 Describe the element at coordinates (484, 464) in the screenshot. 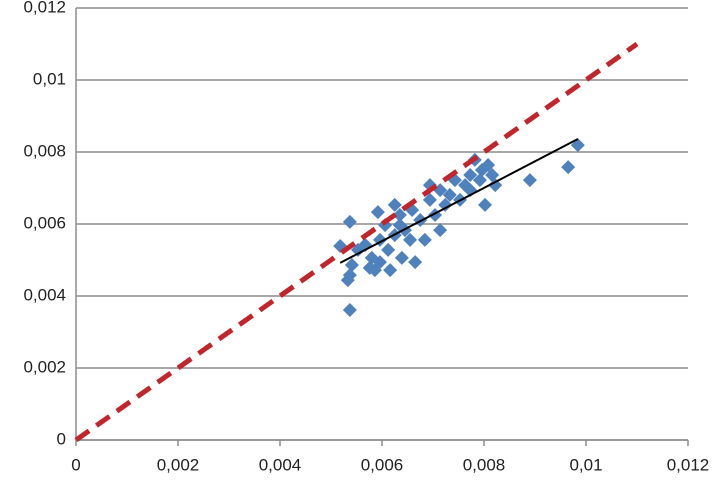

I see `x-tick-label: 0,008` at that location.